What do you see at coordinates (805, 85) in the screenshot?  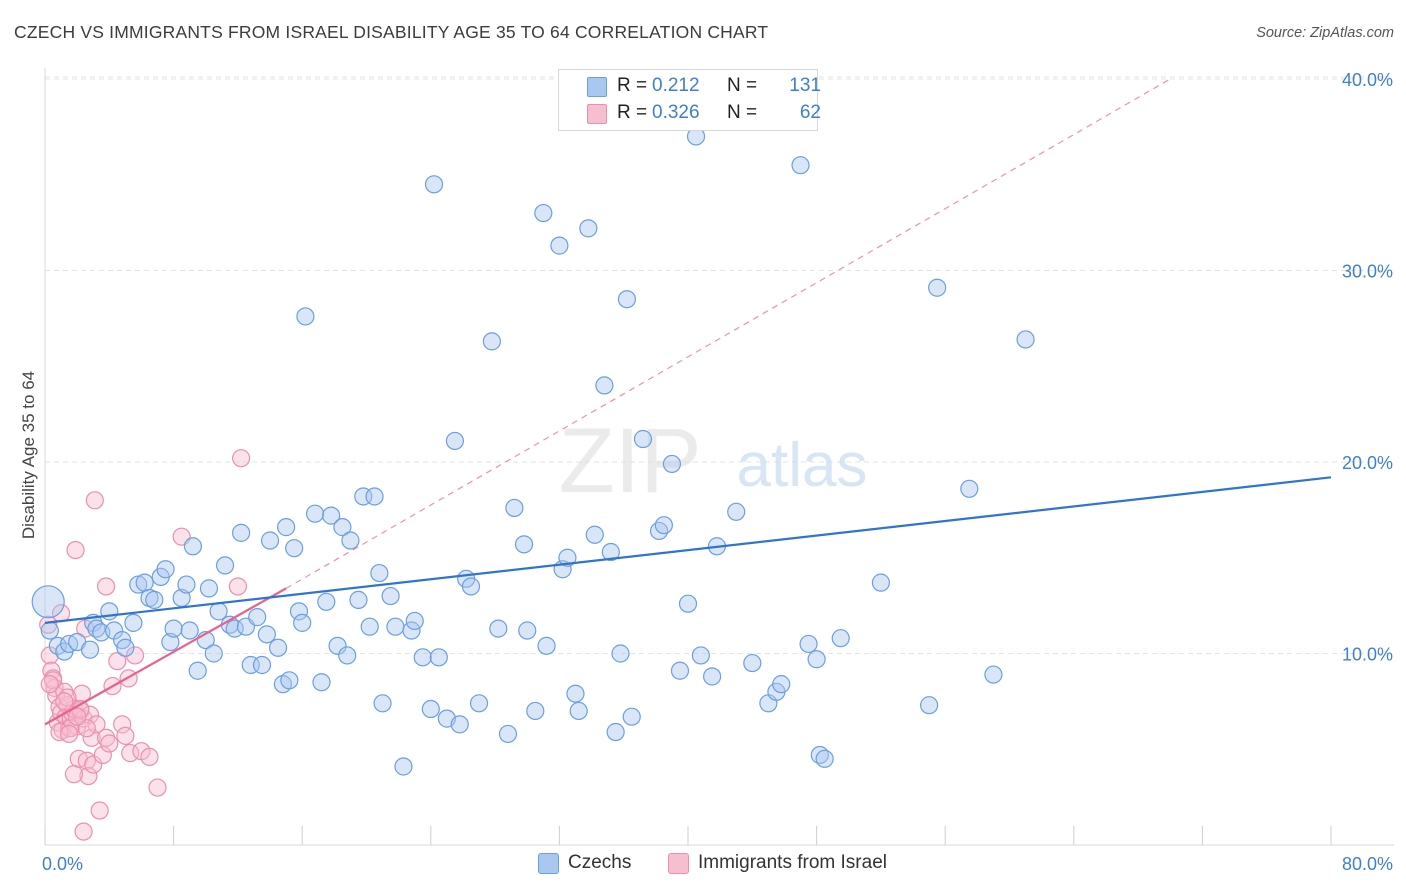 I see `n-value: 131` at bounding box center [805, 85].